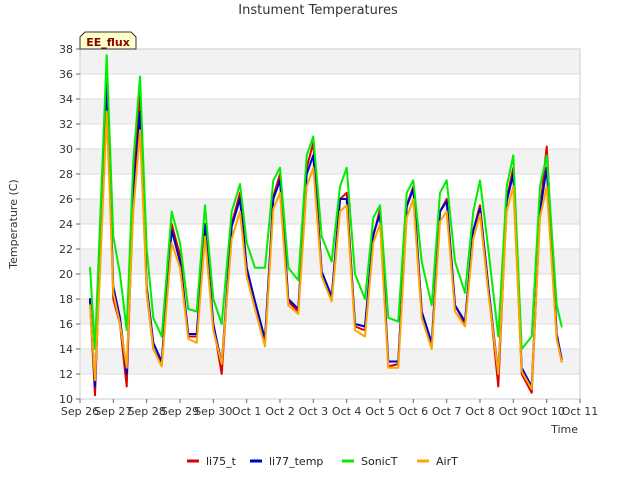  Describe the element at coordinates (66, 199) in the screenshot. I see `y-tick-label: 26` at that location.